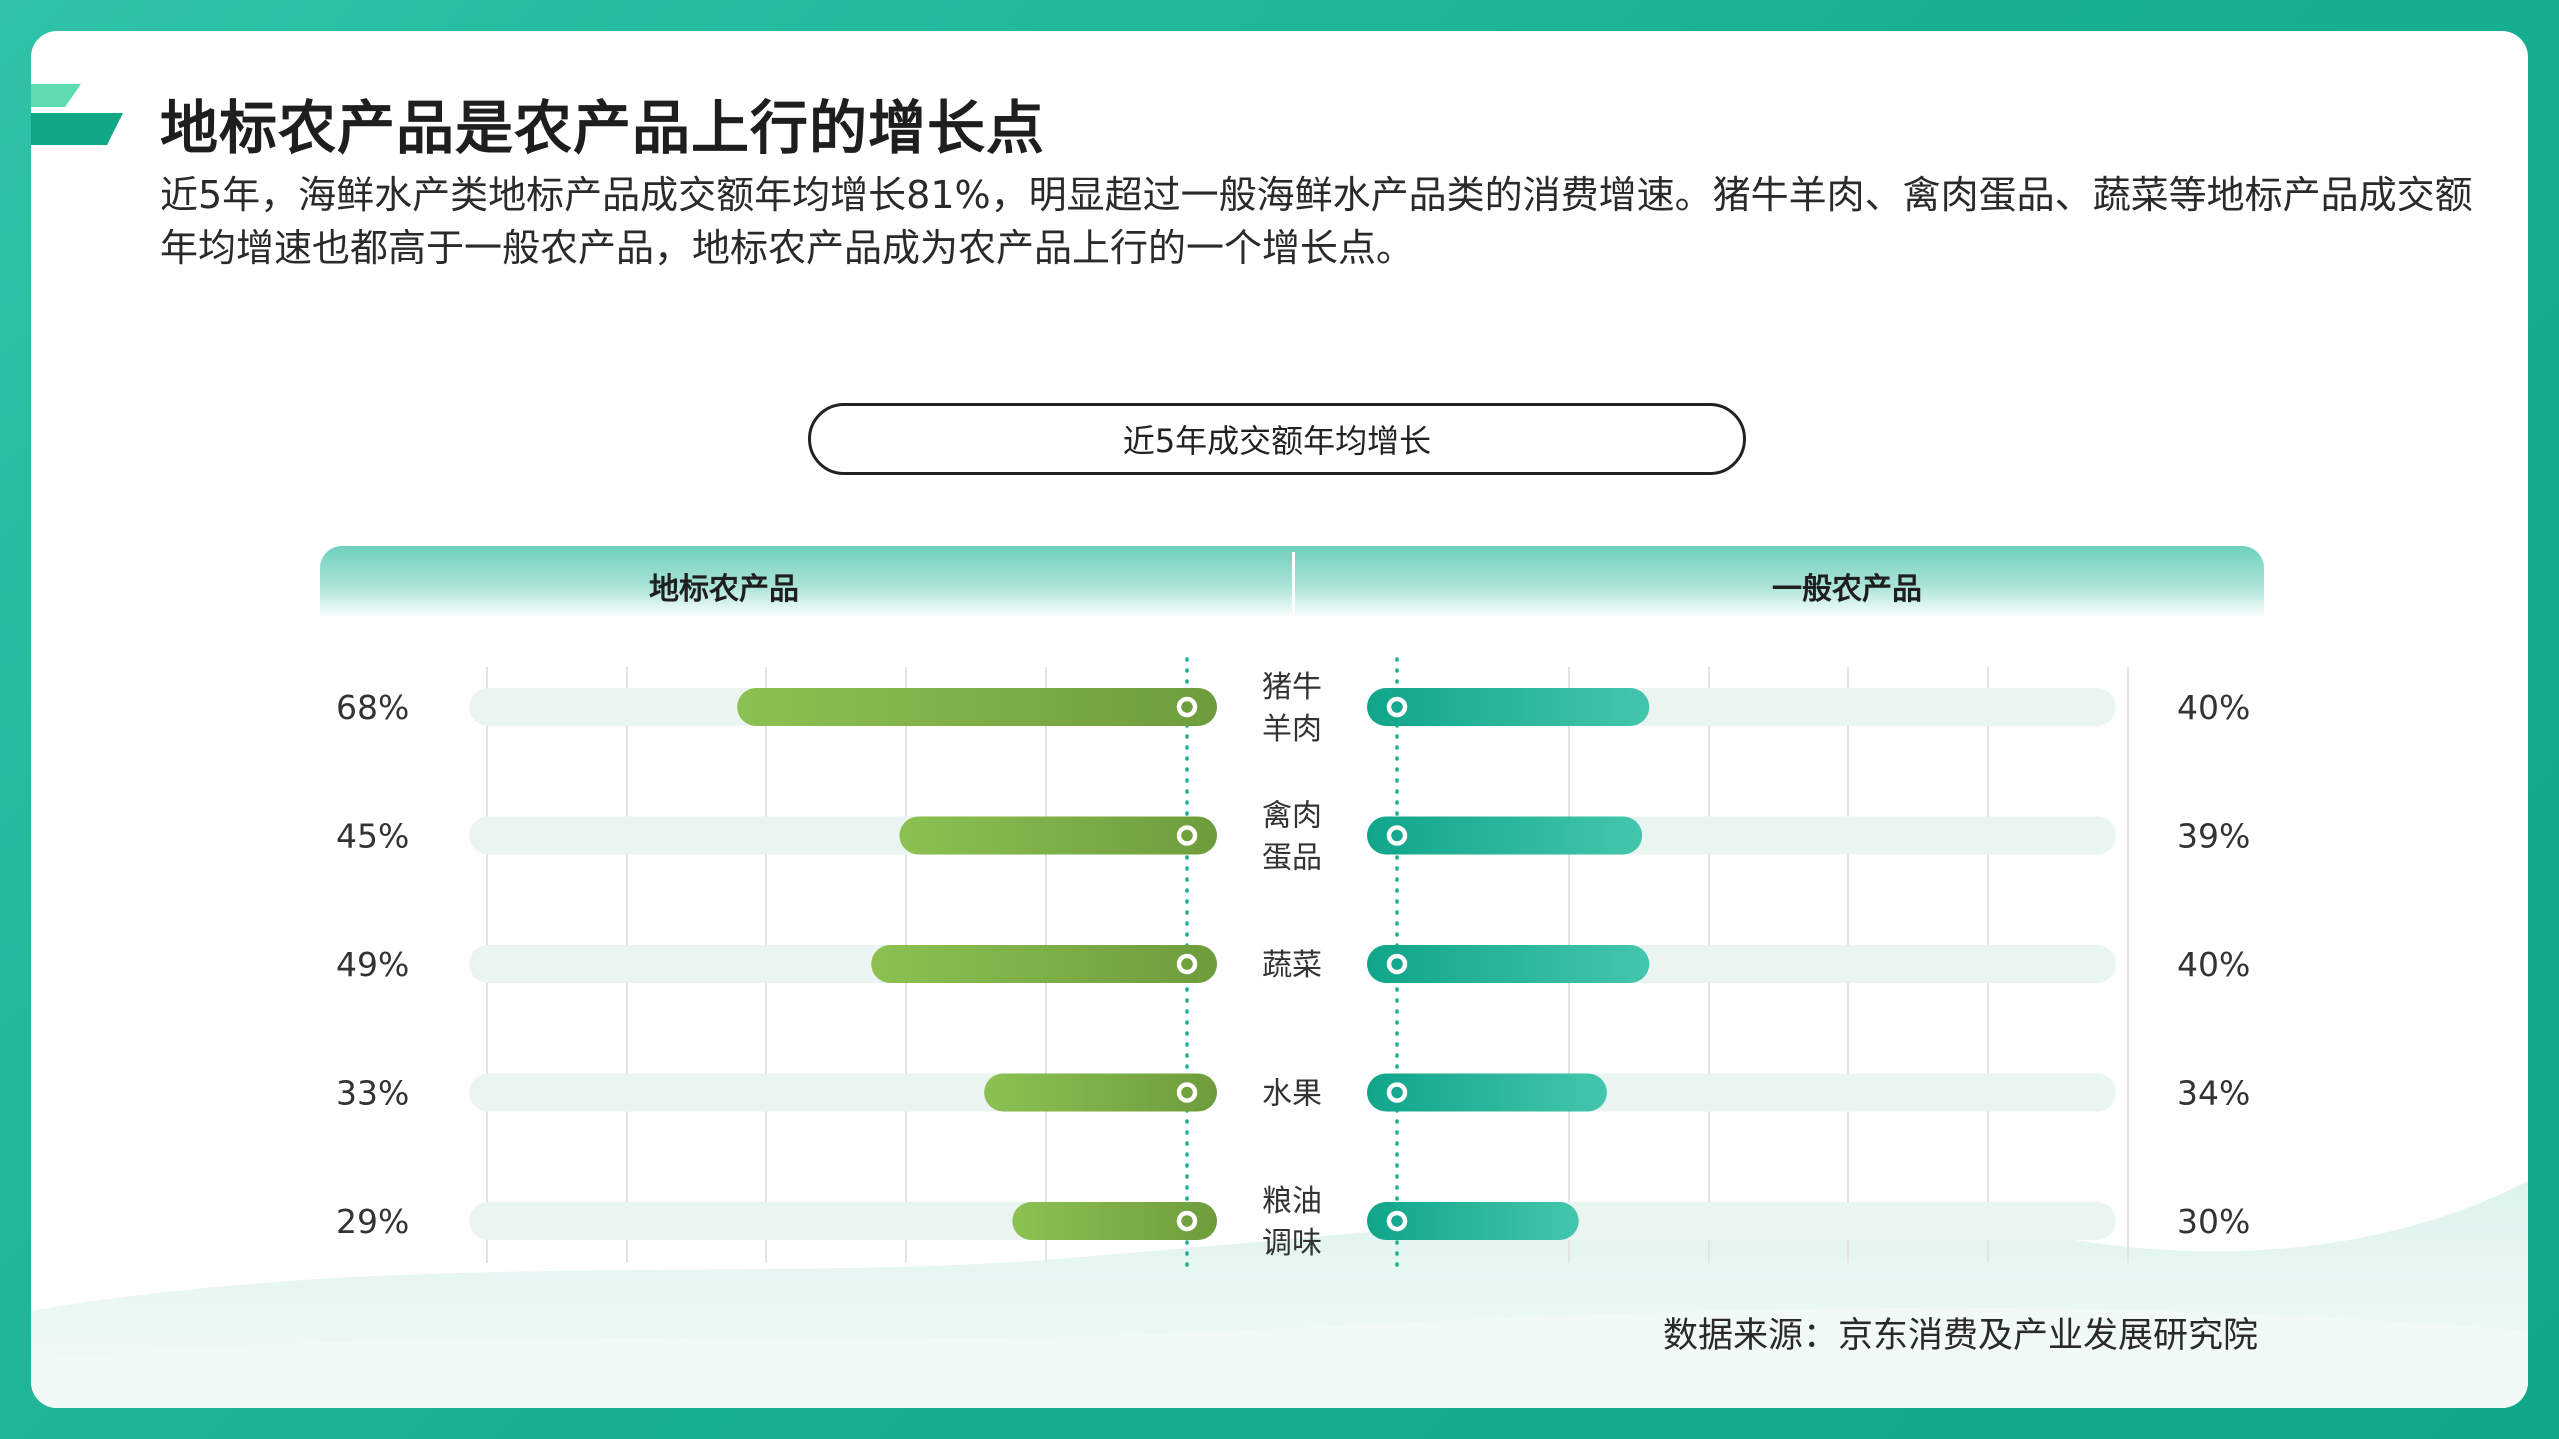 The image size is (2559, 1439). What do you see at coordinates (2213, 836) in the screenshot?
I see `right-value-label: 39%` at bounding box center [2213, 836].